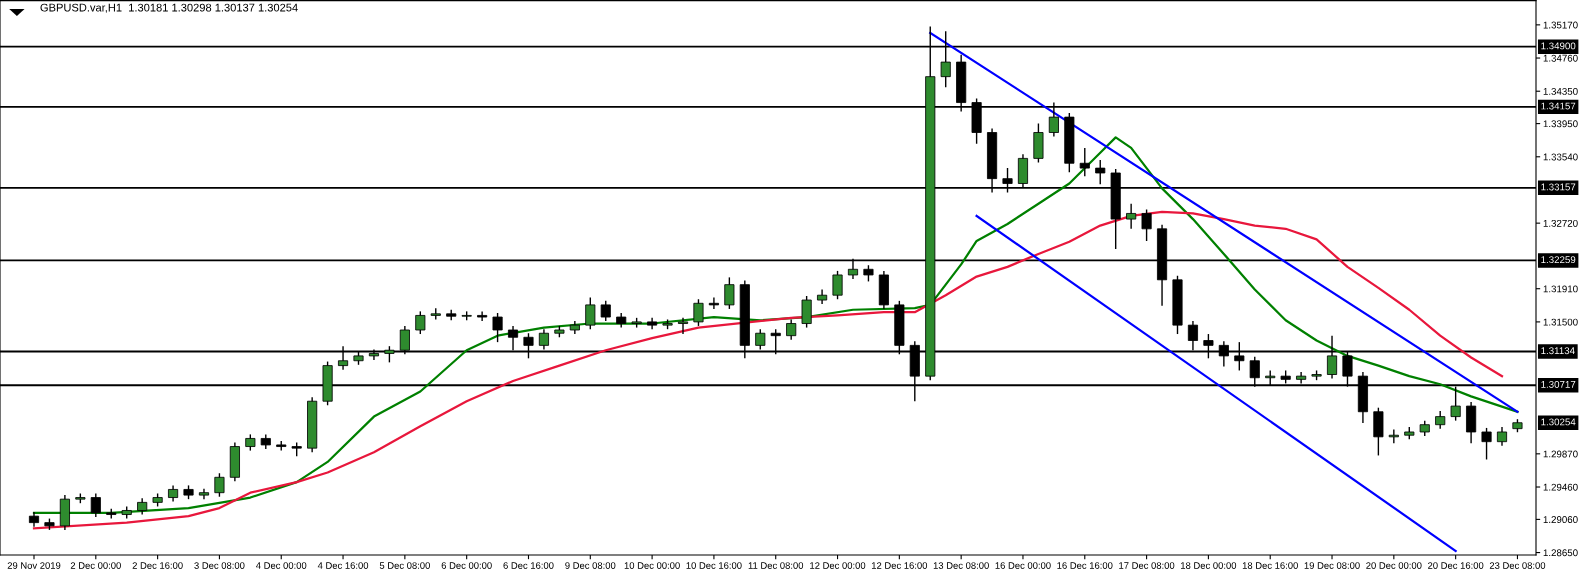 This screenshot has width=1592, height=573. What do you see at coordinates (343, 565) in the screenshot?
I see `x-tick-label: 4 Dec 16:00` at bounding box center [343, 565].